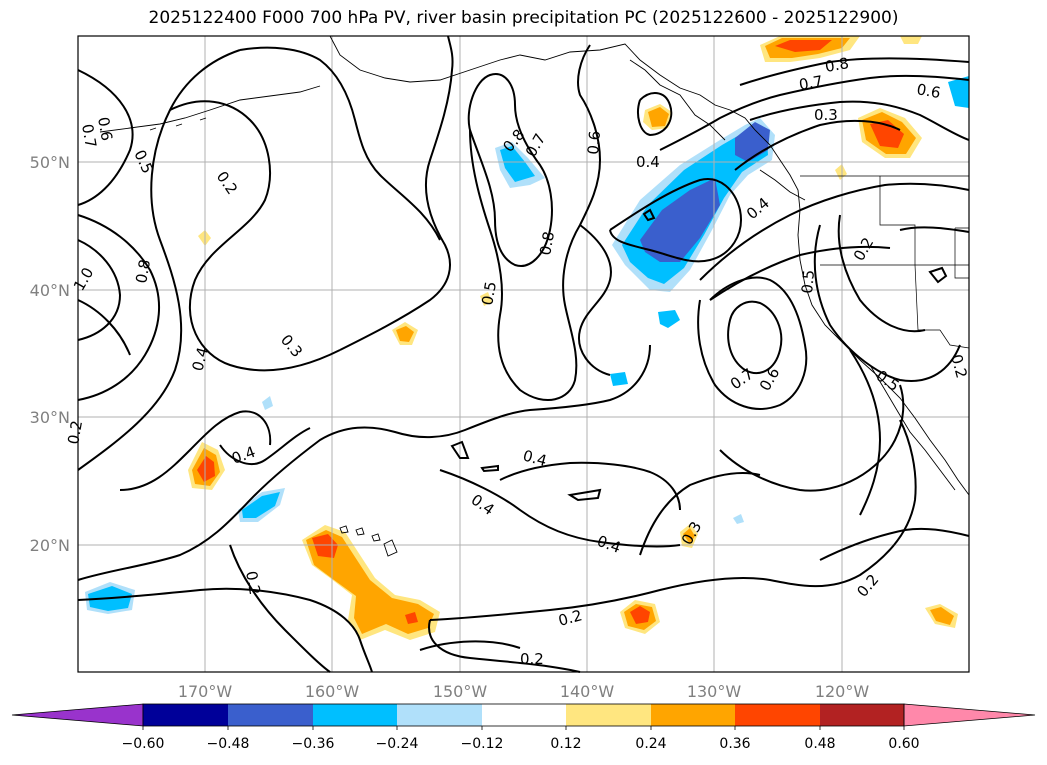 The width and height of the screenshot is (1047, 765). What do you see at coordinates (482, 744) in the screenshot?
I see `colorbar-tick-label: −0.12` at bounding box center [482, 744].